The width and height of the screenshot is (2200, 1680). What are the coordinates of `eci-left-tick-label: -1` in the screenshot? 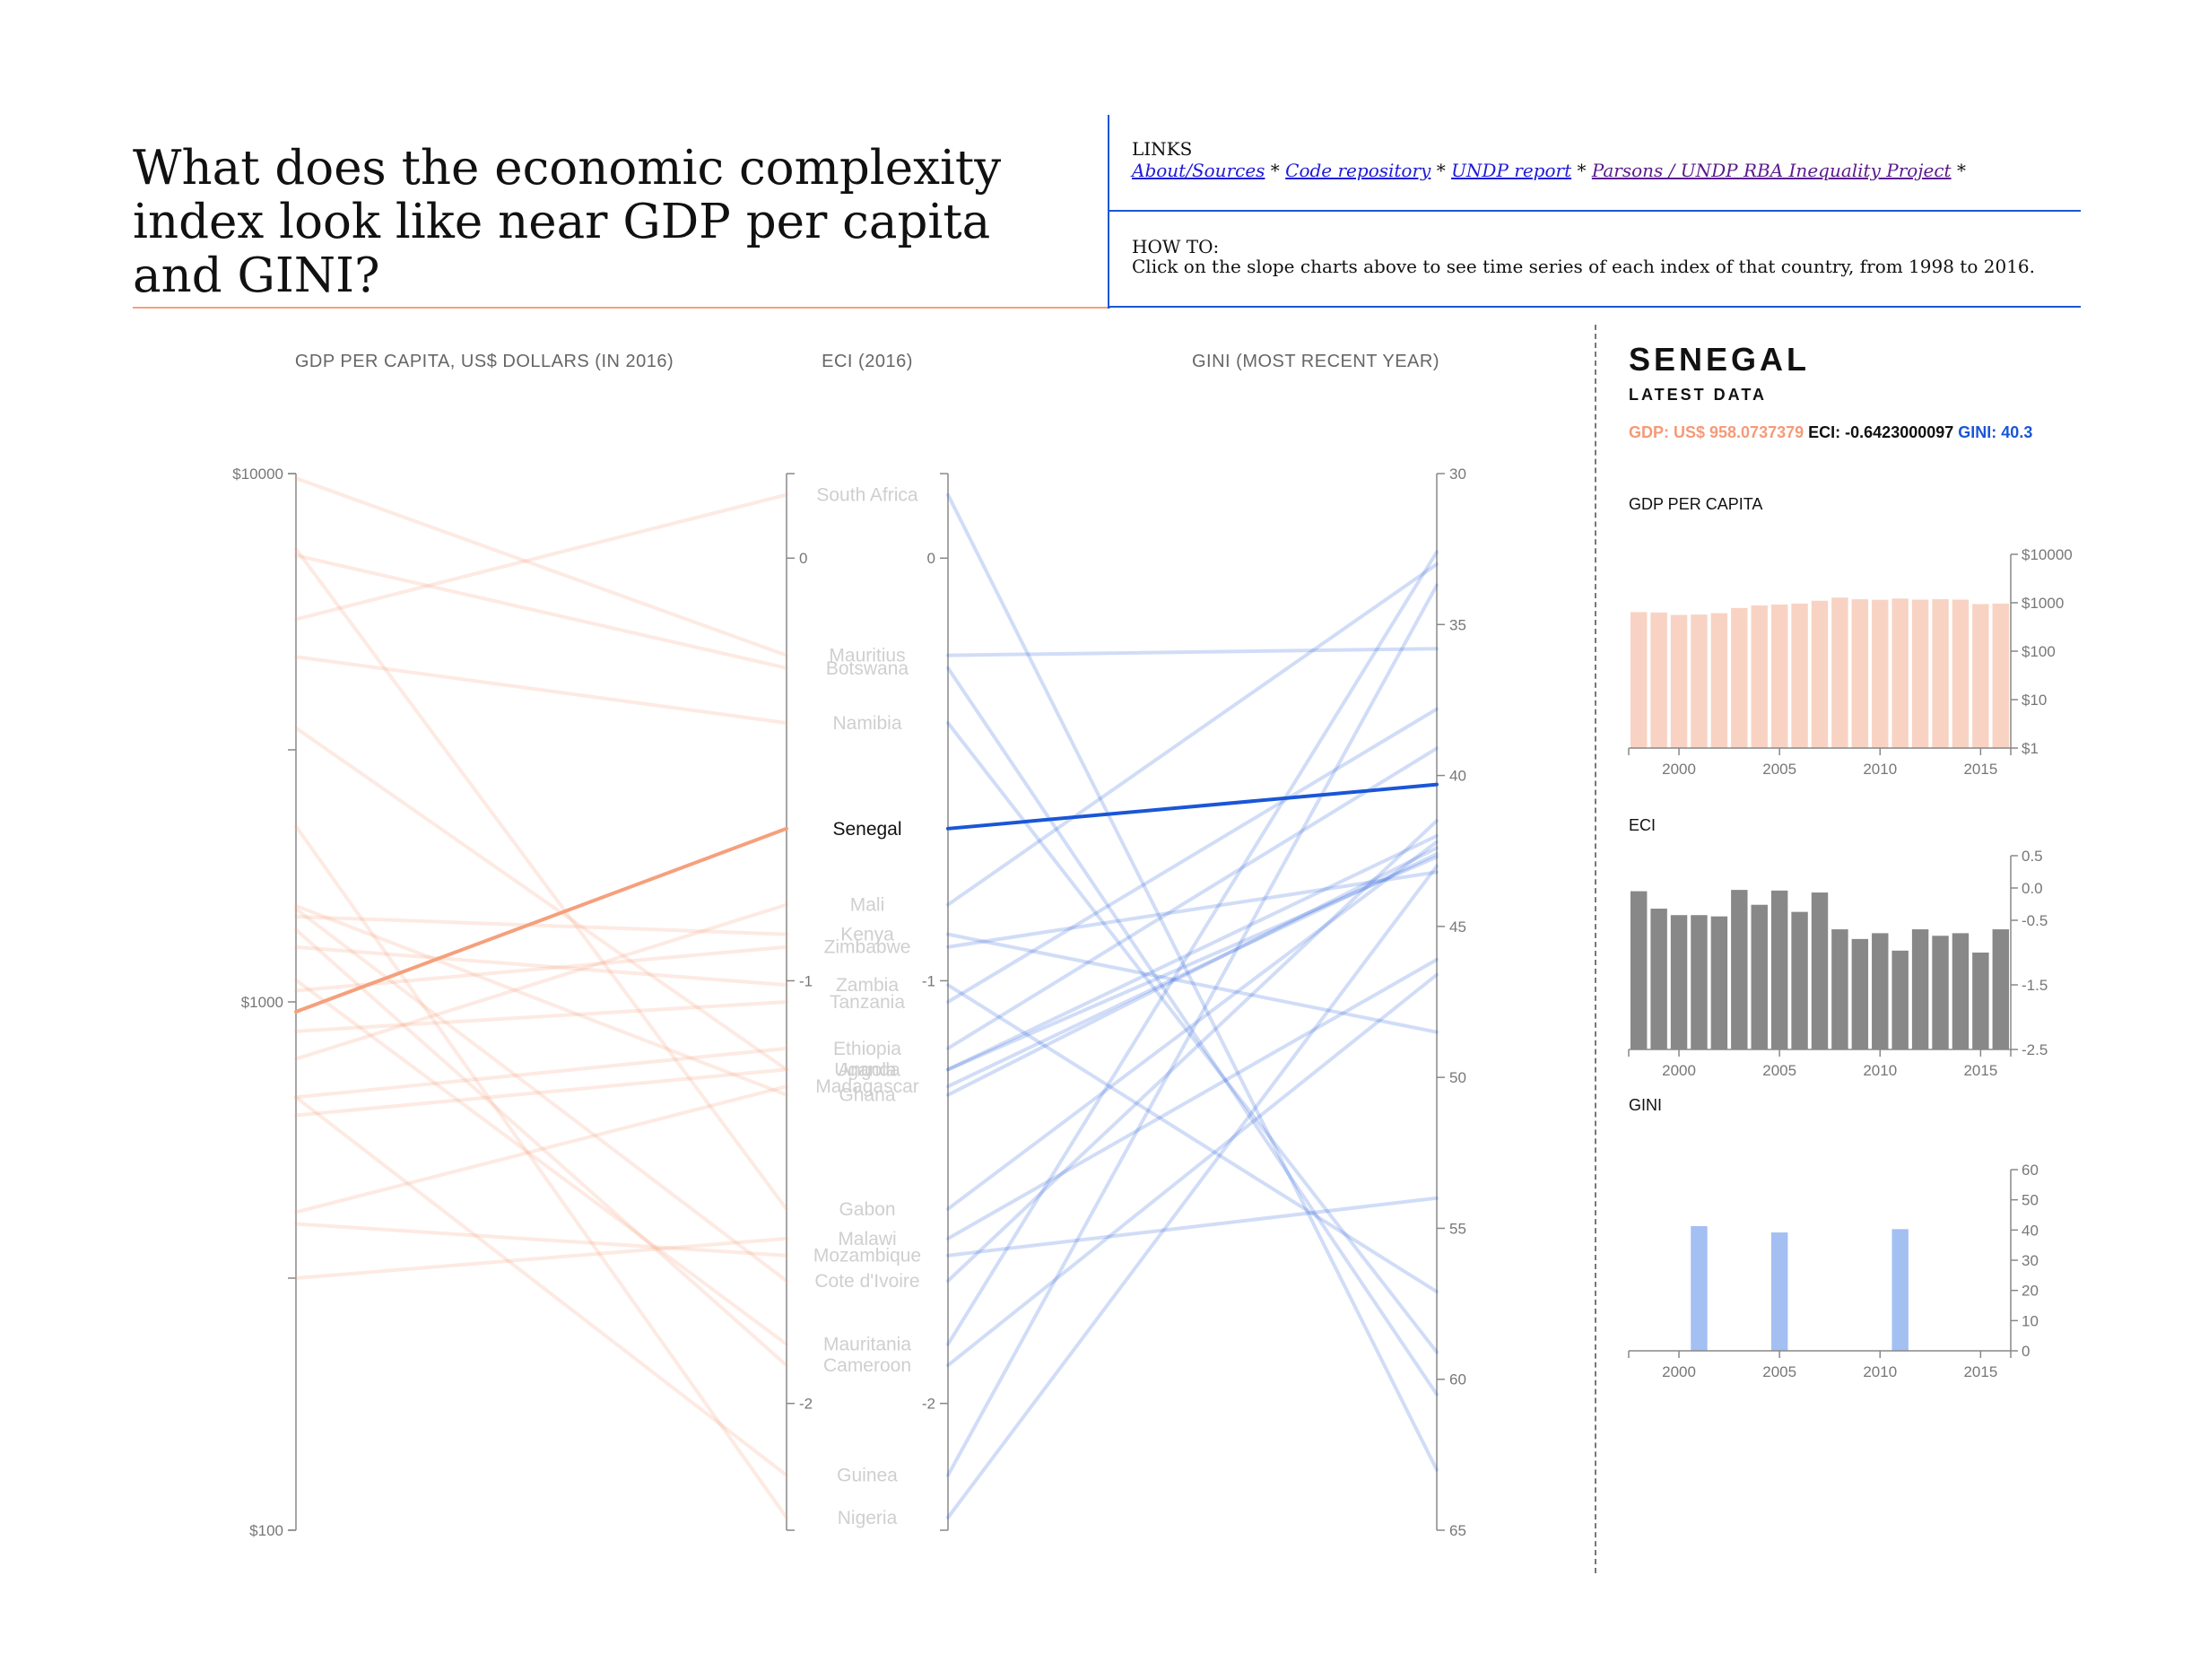 It's located at (806, 980).